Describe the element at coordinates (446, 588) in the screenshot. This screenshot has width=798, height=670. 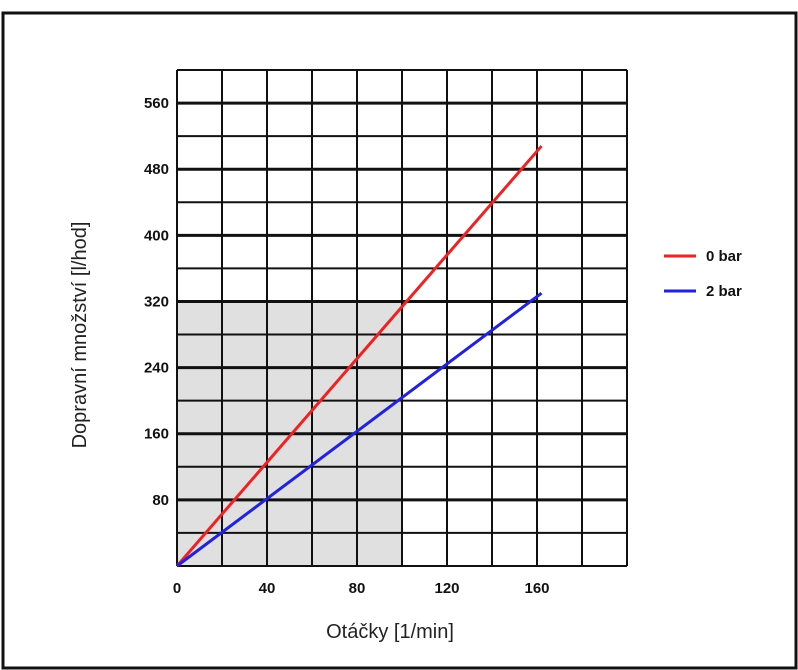
I see `x-tick-label: 120` at that location.